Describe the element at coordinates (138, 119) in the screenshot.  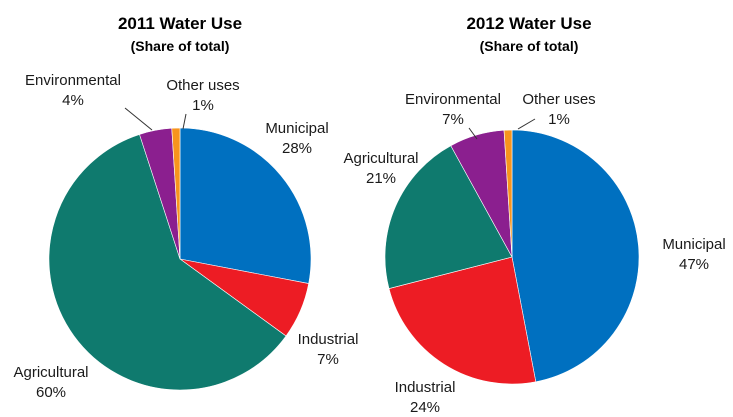
I see `chart-1-leader-environmental` at that location.